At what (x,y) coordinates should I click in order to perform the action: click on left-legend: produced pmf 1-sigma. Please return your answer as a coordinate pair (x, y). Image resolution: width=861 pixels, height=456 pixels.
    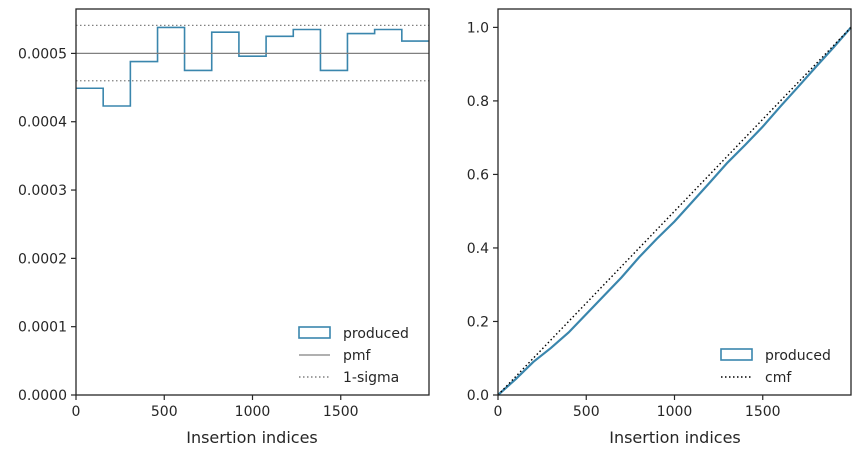
    Looking at the image, I should click on (353, 356).